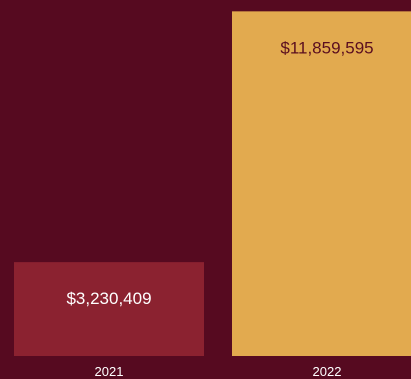 Image resolution: width=411 pixels, height=379 pixels. I want to click on x-tick-label-2022: 2022, so click(327, 371).